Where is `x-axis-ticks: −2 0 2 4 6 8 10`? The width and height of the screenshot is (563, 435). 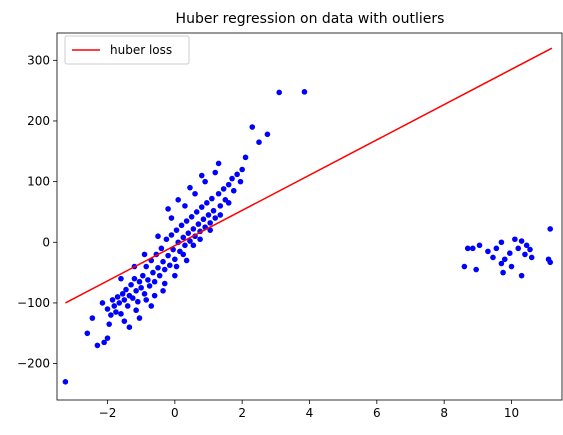
x-axis-ticks: −2 0 2 4 6 8 10 is located at coordinates (309, 410).